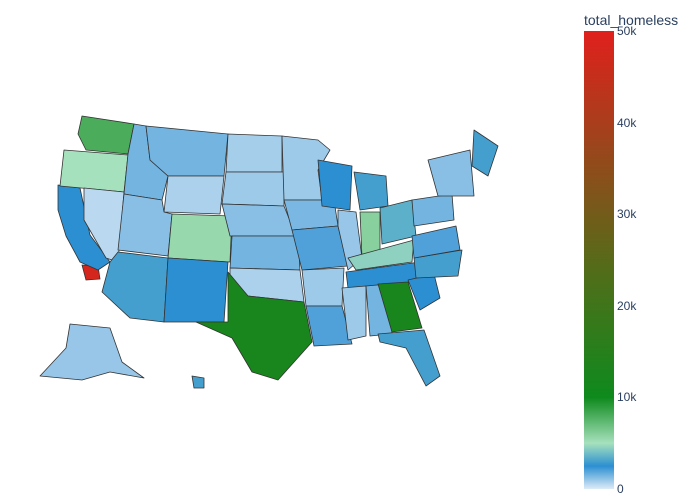 The width and height of the screenshot is (700, 500). What do you see at coordinates (409, 358) in the screenshot?
I see `region-florida` at bounding box center [409, 358].